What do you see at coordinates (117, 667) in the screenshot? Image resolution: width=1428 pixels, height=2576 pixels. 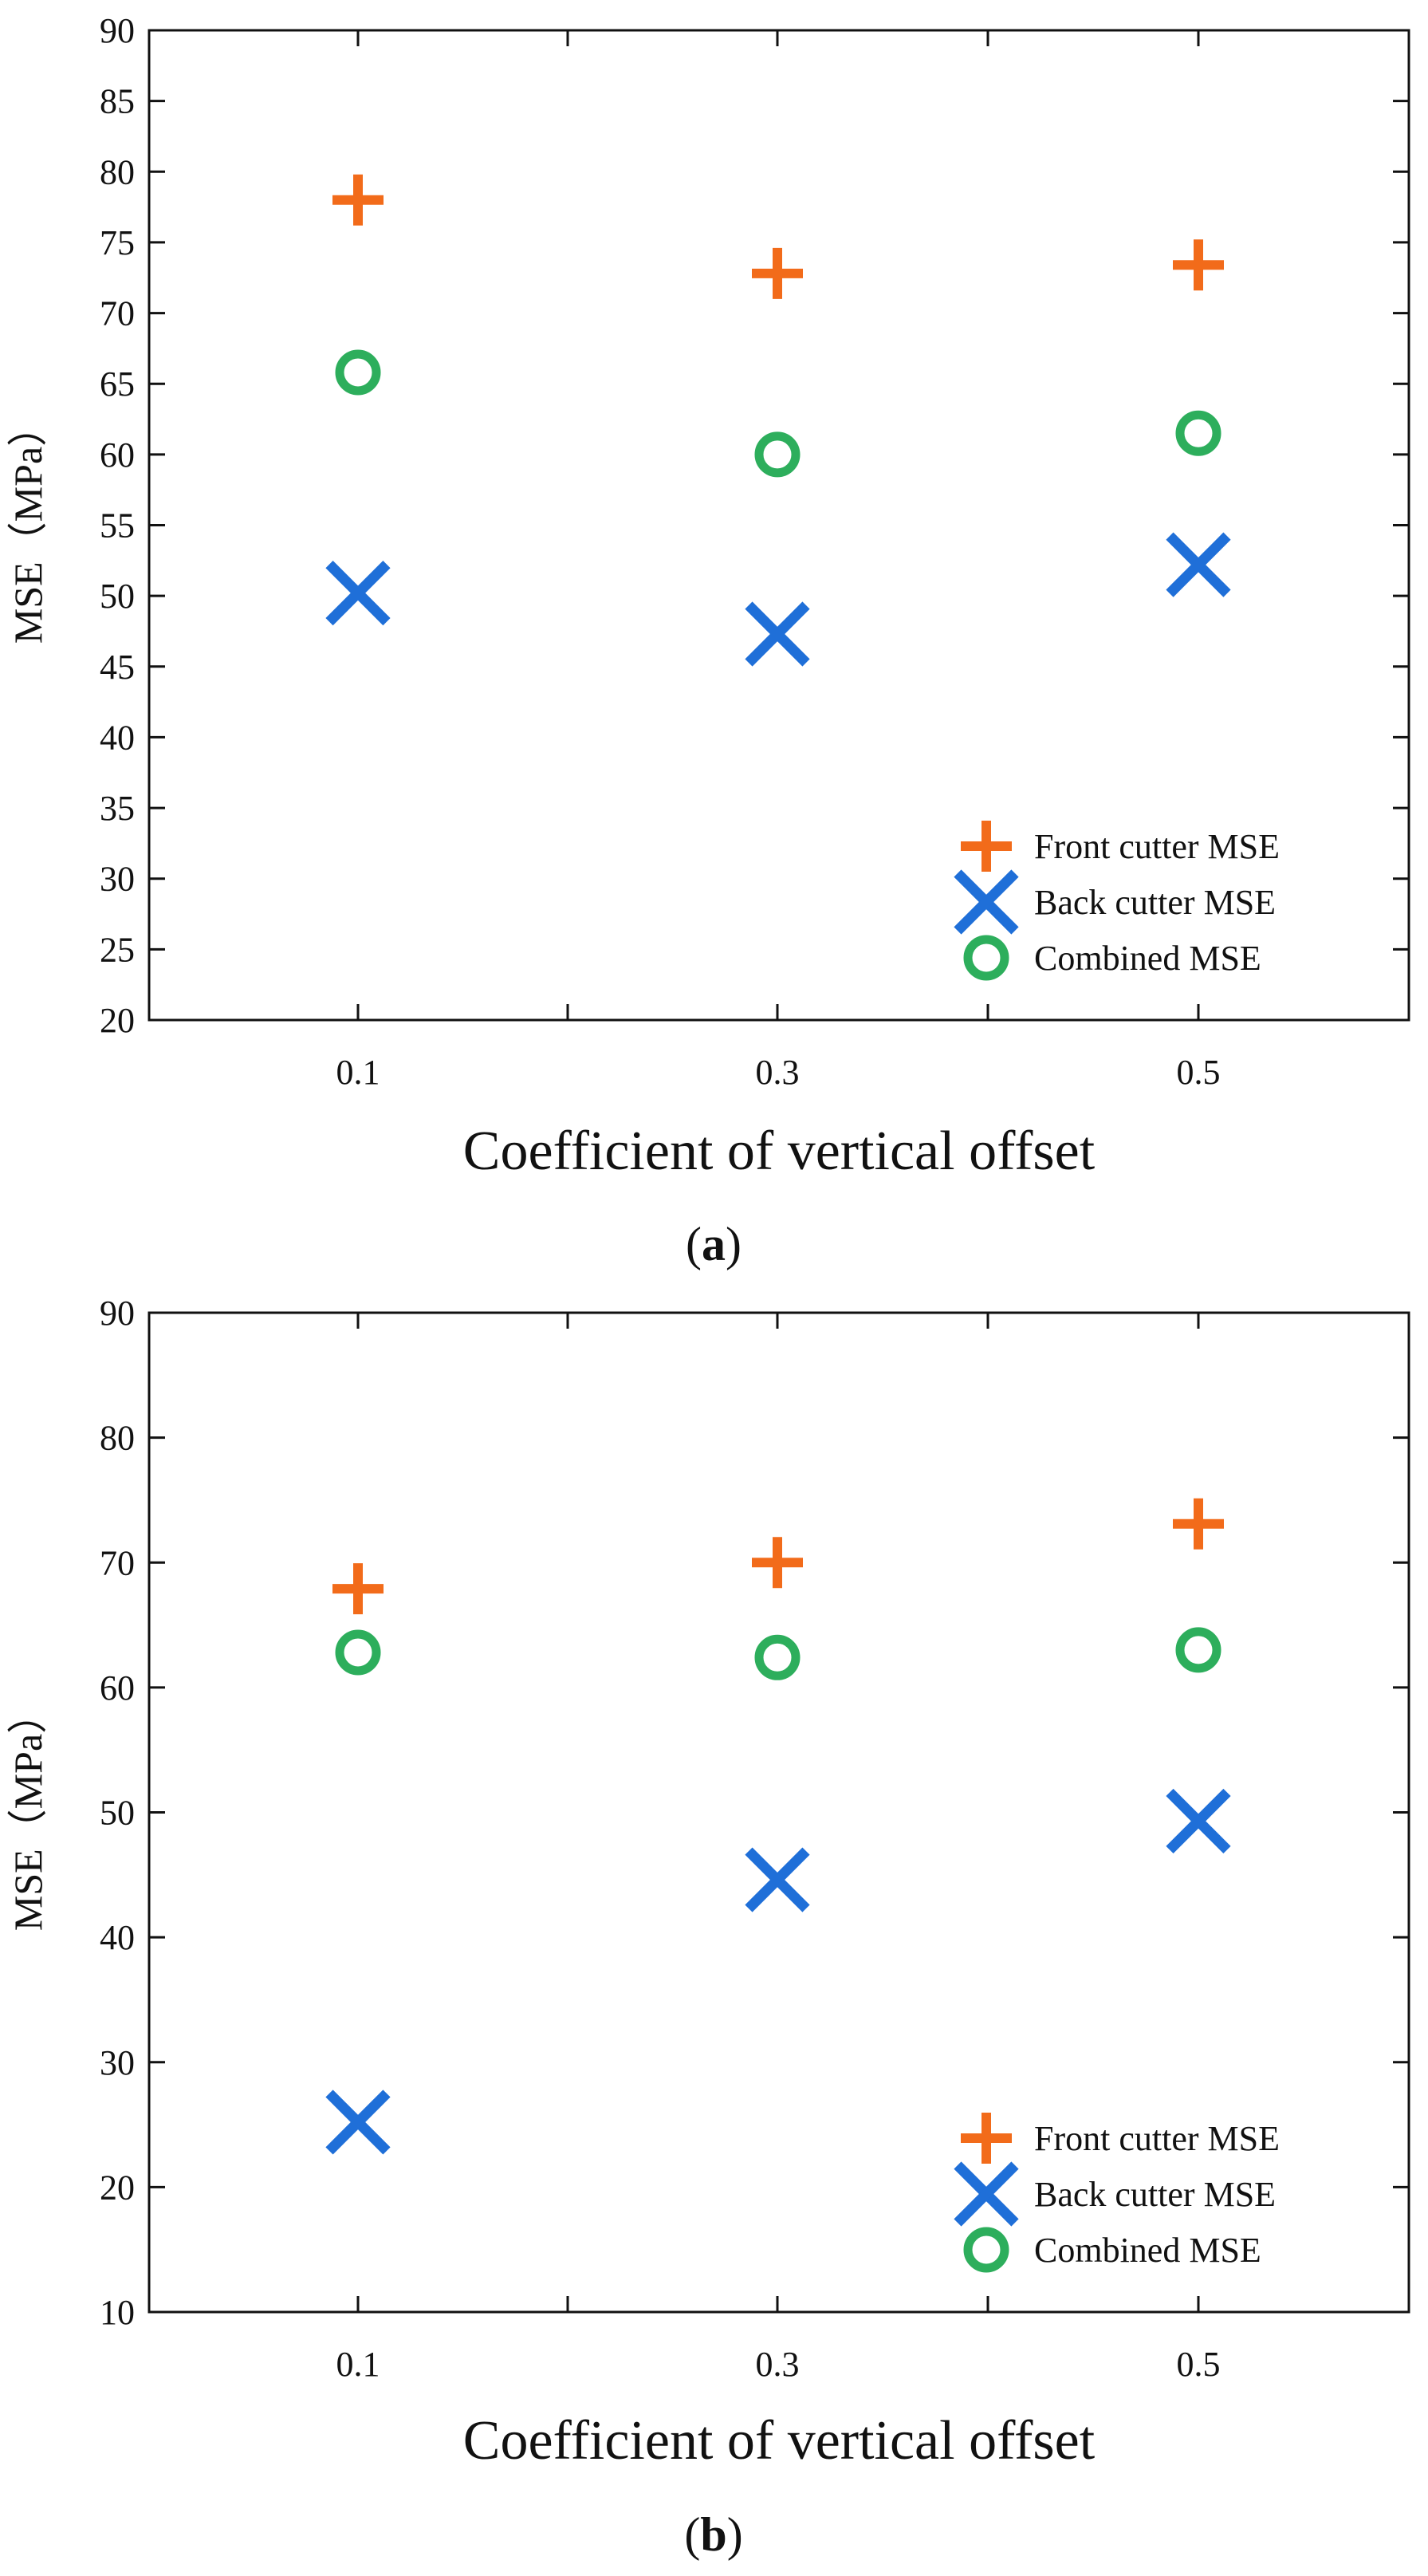 I see `y-tick-label: 45` at bounding box center [117, 667].